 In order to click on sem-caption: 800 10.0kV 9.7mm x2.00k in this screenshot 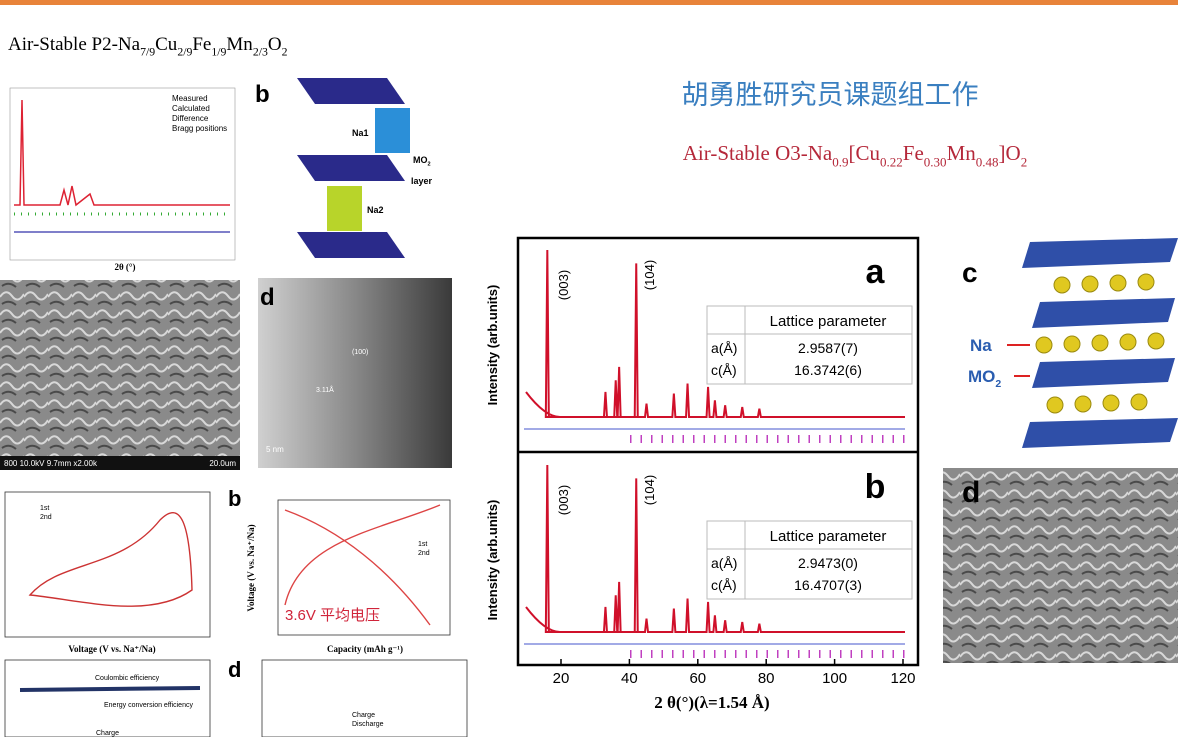, I will do `click(51, 463)`.